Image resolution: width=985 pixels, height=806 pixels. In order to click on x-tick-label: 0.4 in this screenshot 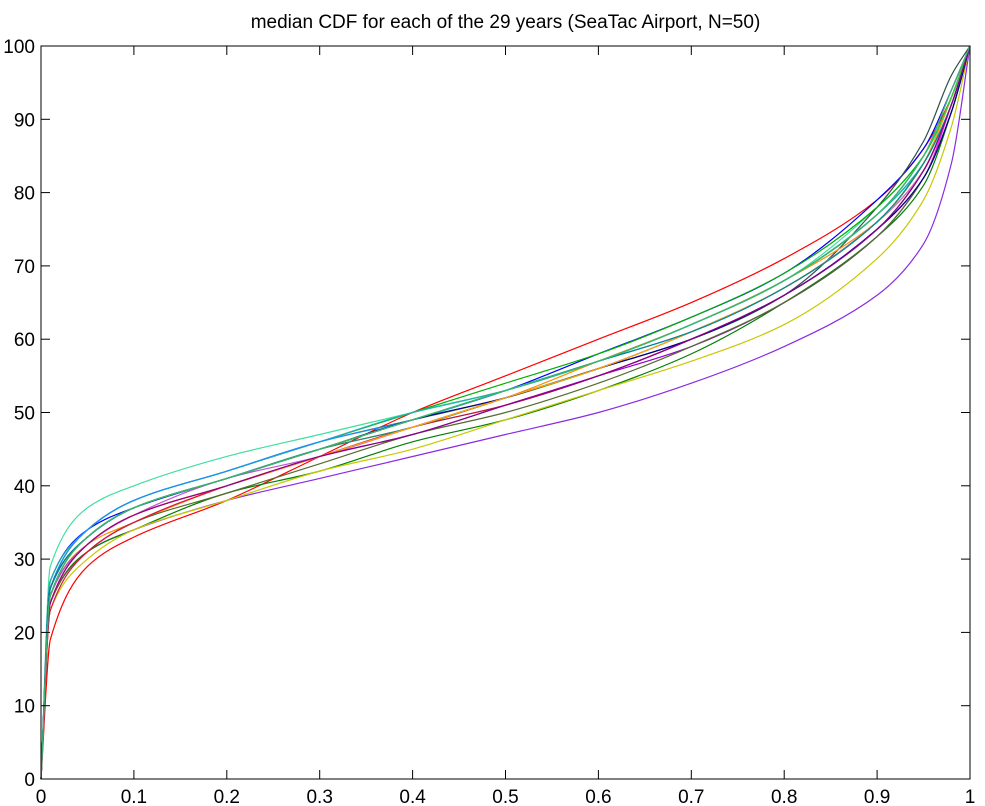, I will do `click(412, 796)`.